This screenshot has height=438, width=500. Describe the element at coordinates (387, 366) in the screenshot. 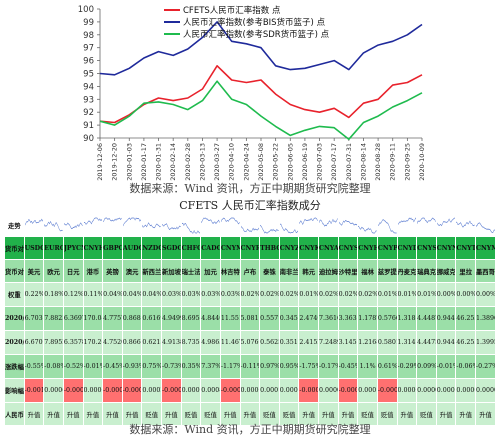

I see `data-cell: 0.61%` at that location.